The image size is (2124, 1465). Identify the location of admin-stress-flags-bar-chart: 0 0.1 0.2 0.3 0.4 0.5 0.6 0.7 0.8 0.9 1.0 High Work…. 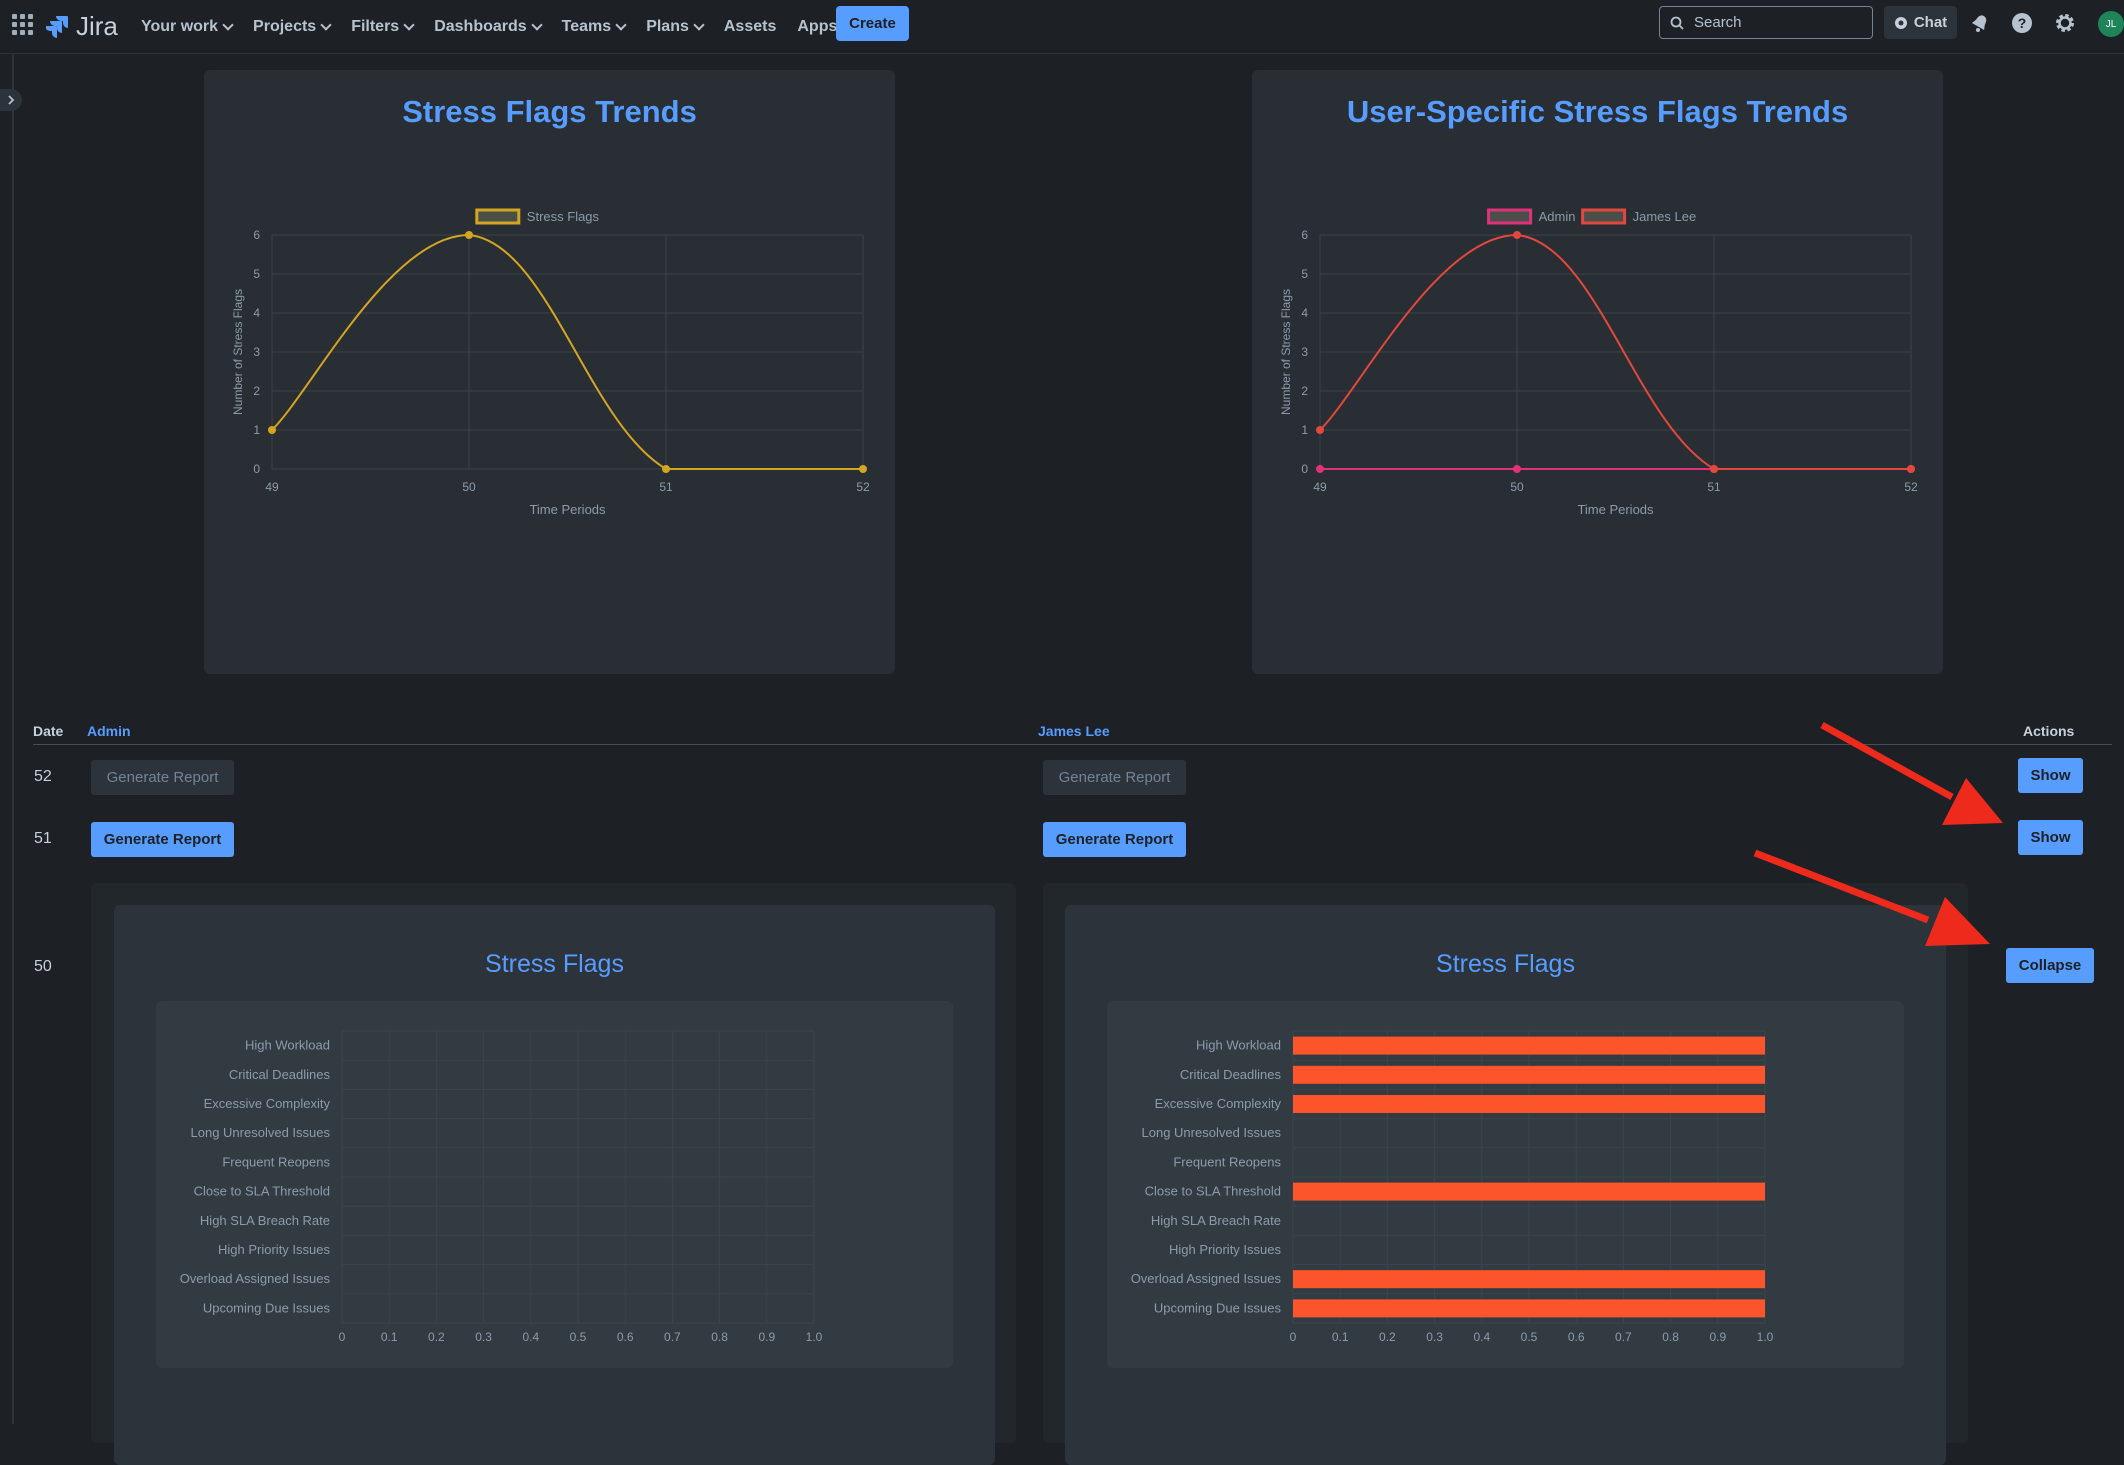
(501, 1187).